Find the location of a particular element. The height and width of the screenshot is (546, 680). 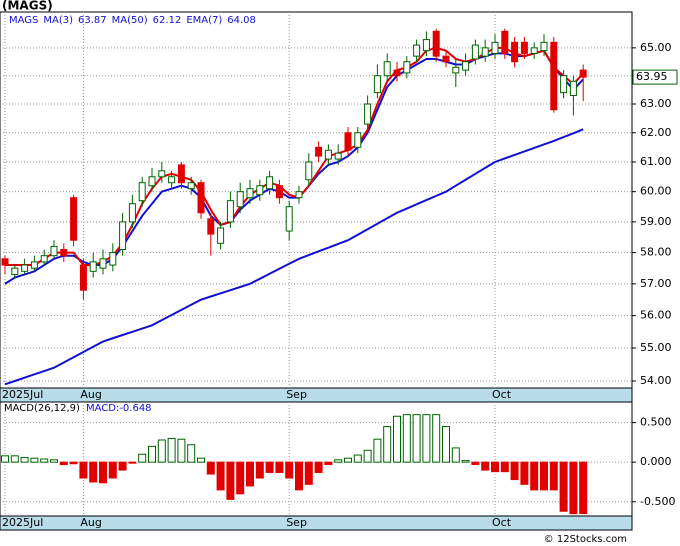

y-tick-label: 0.000 is located at coordinates (656, 461).